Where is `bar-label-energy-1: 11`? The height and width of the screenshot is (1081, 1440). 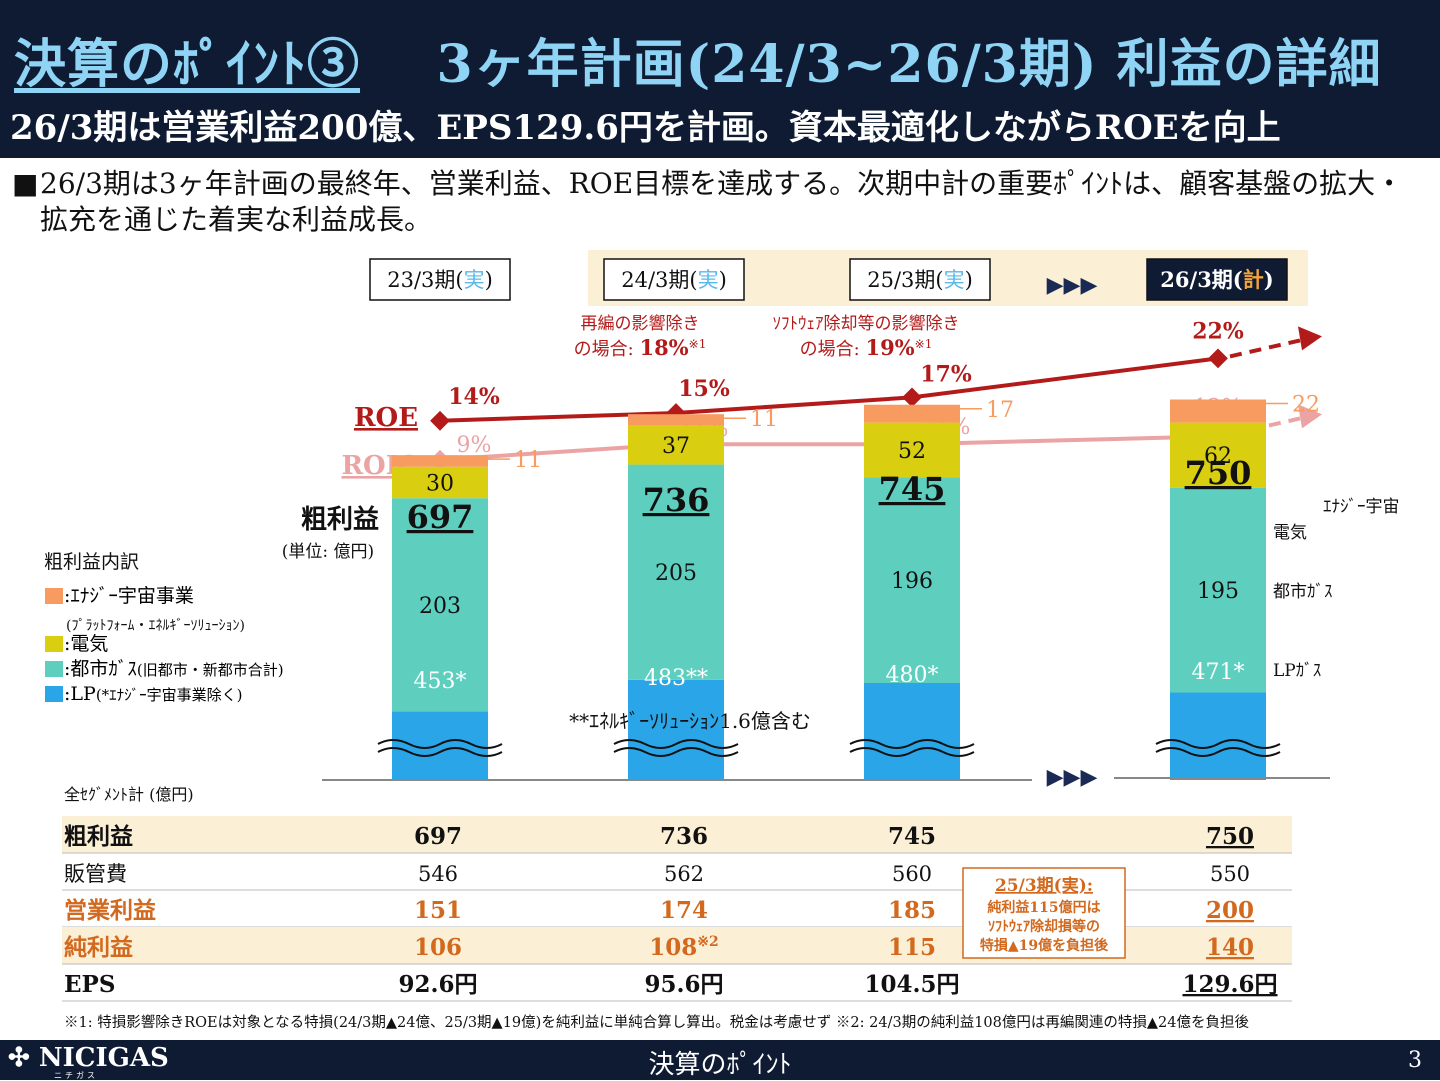
bar-label-energy-1: 11 is located at coordinates (528, 460).